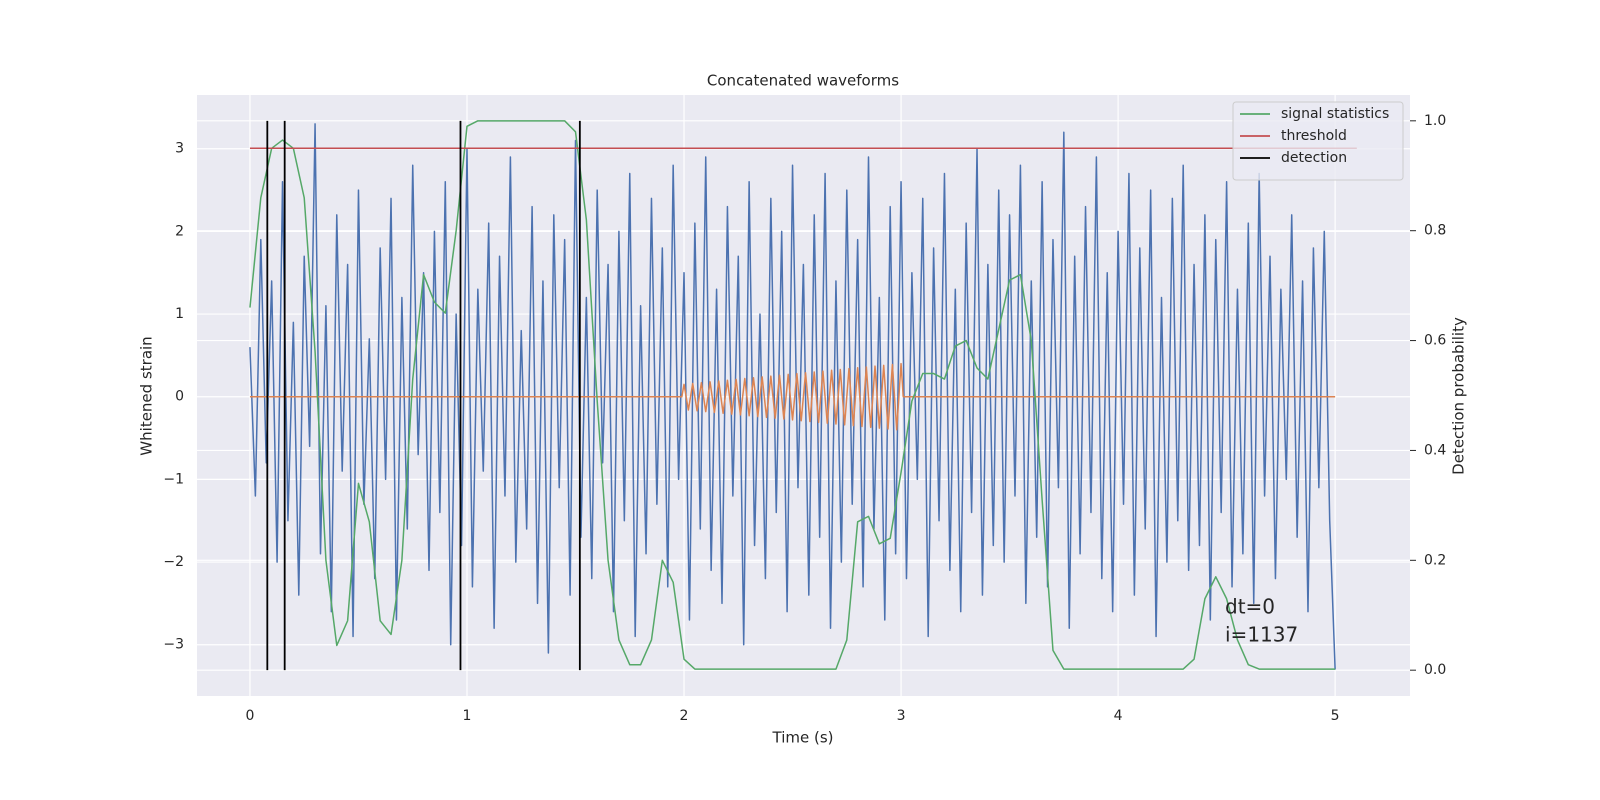 The width and height of the screenshot is (1600, 800). Describe the element at coordinates (179, 397) in the screenshot. I see `y-tick-label: 0` at that location.